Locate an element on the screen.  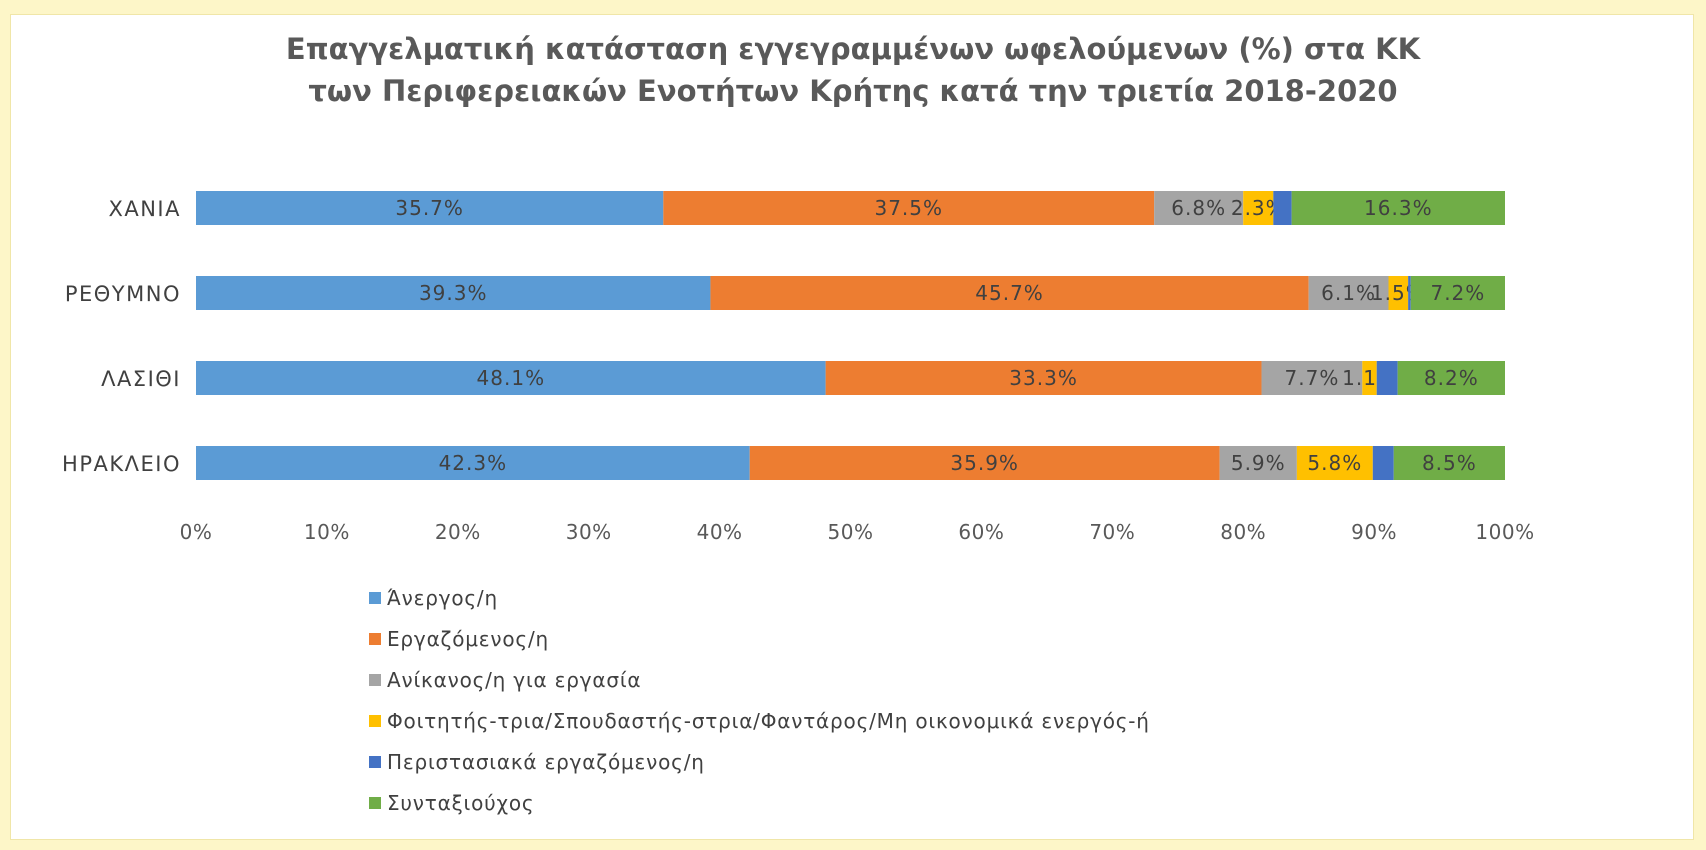
legend-label: Ανίκανος/η για εργασία is located at coordinates (514, 680).